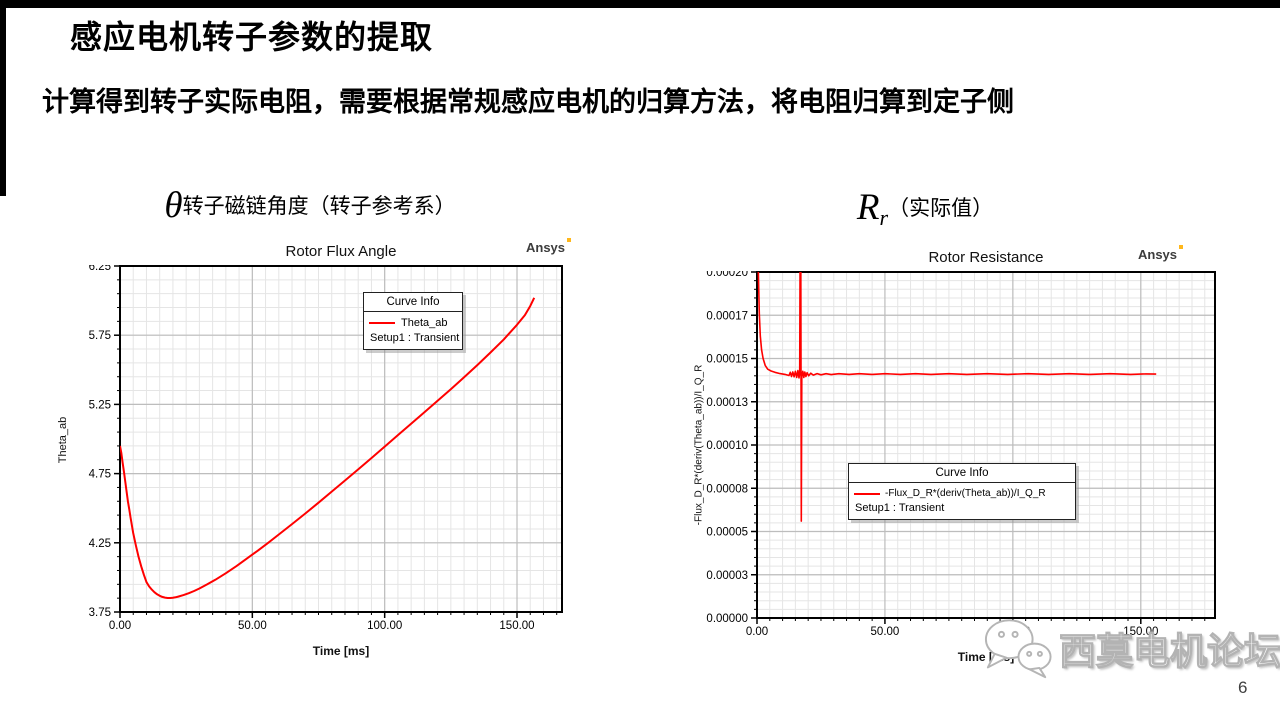 This screenshot has width=1280, height=720. Describe the element at coordinates (384, 626) in the screenshot. I see `svg-text: 100.00` at that location.